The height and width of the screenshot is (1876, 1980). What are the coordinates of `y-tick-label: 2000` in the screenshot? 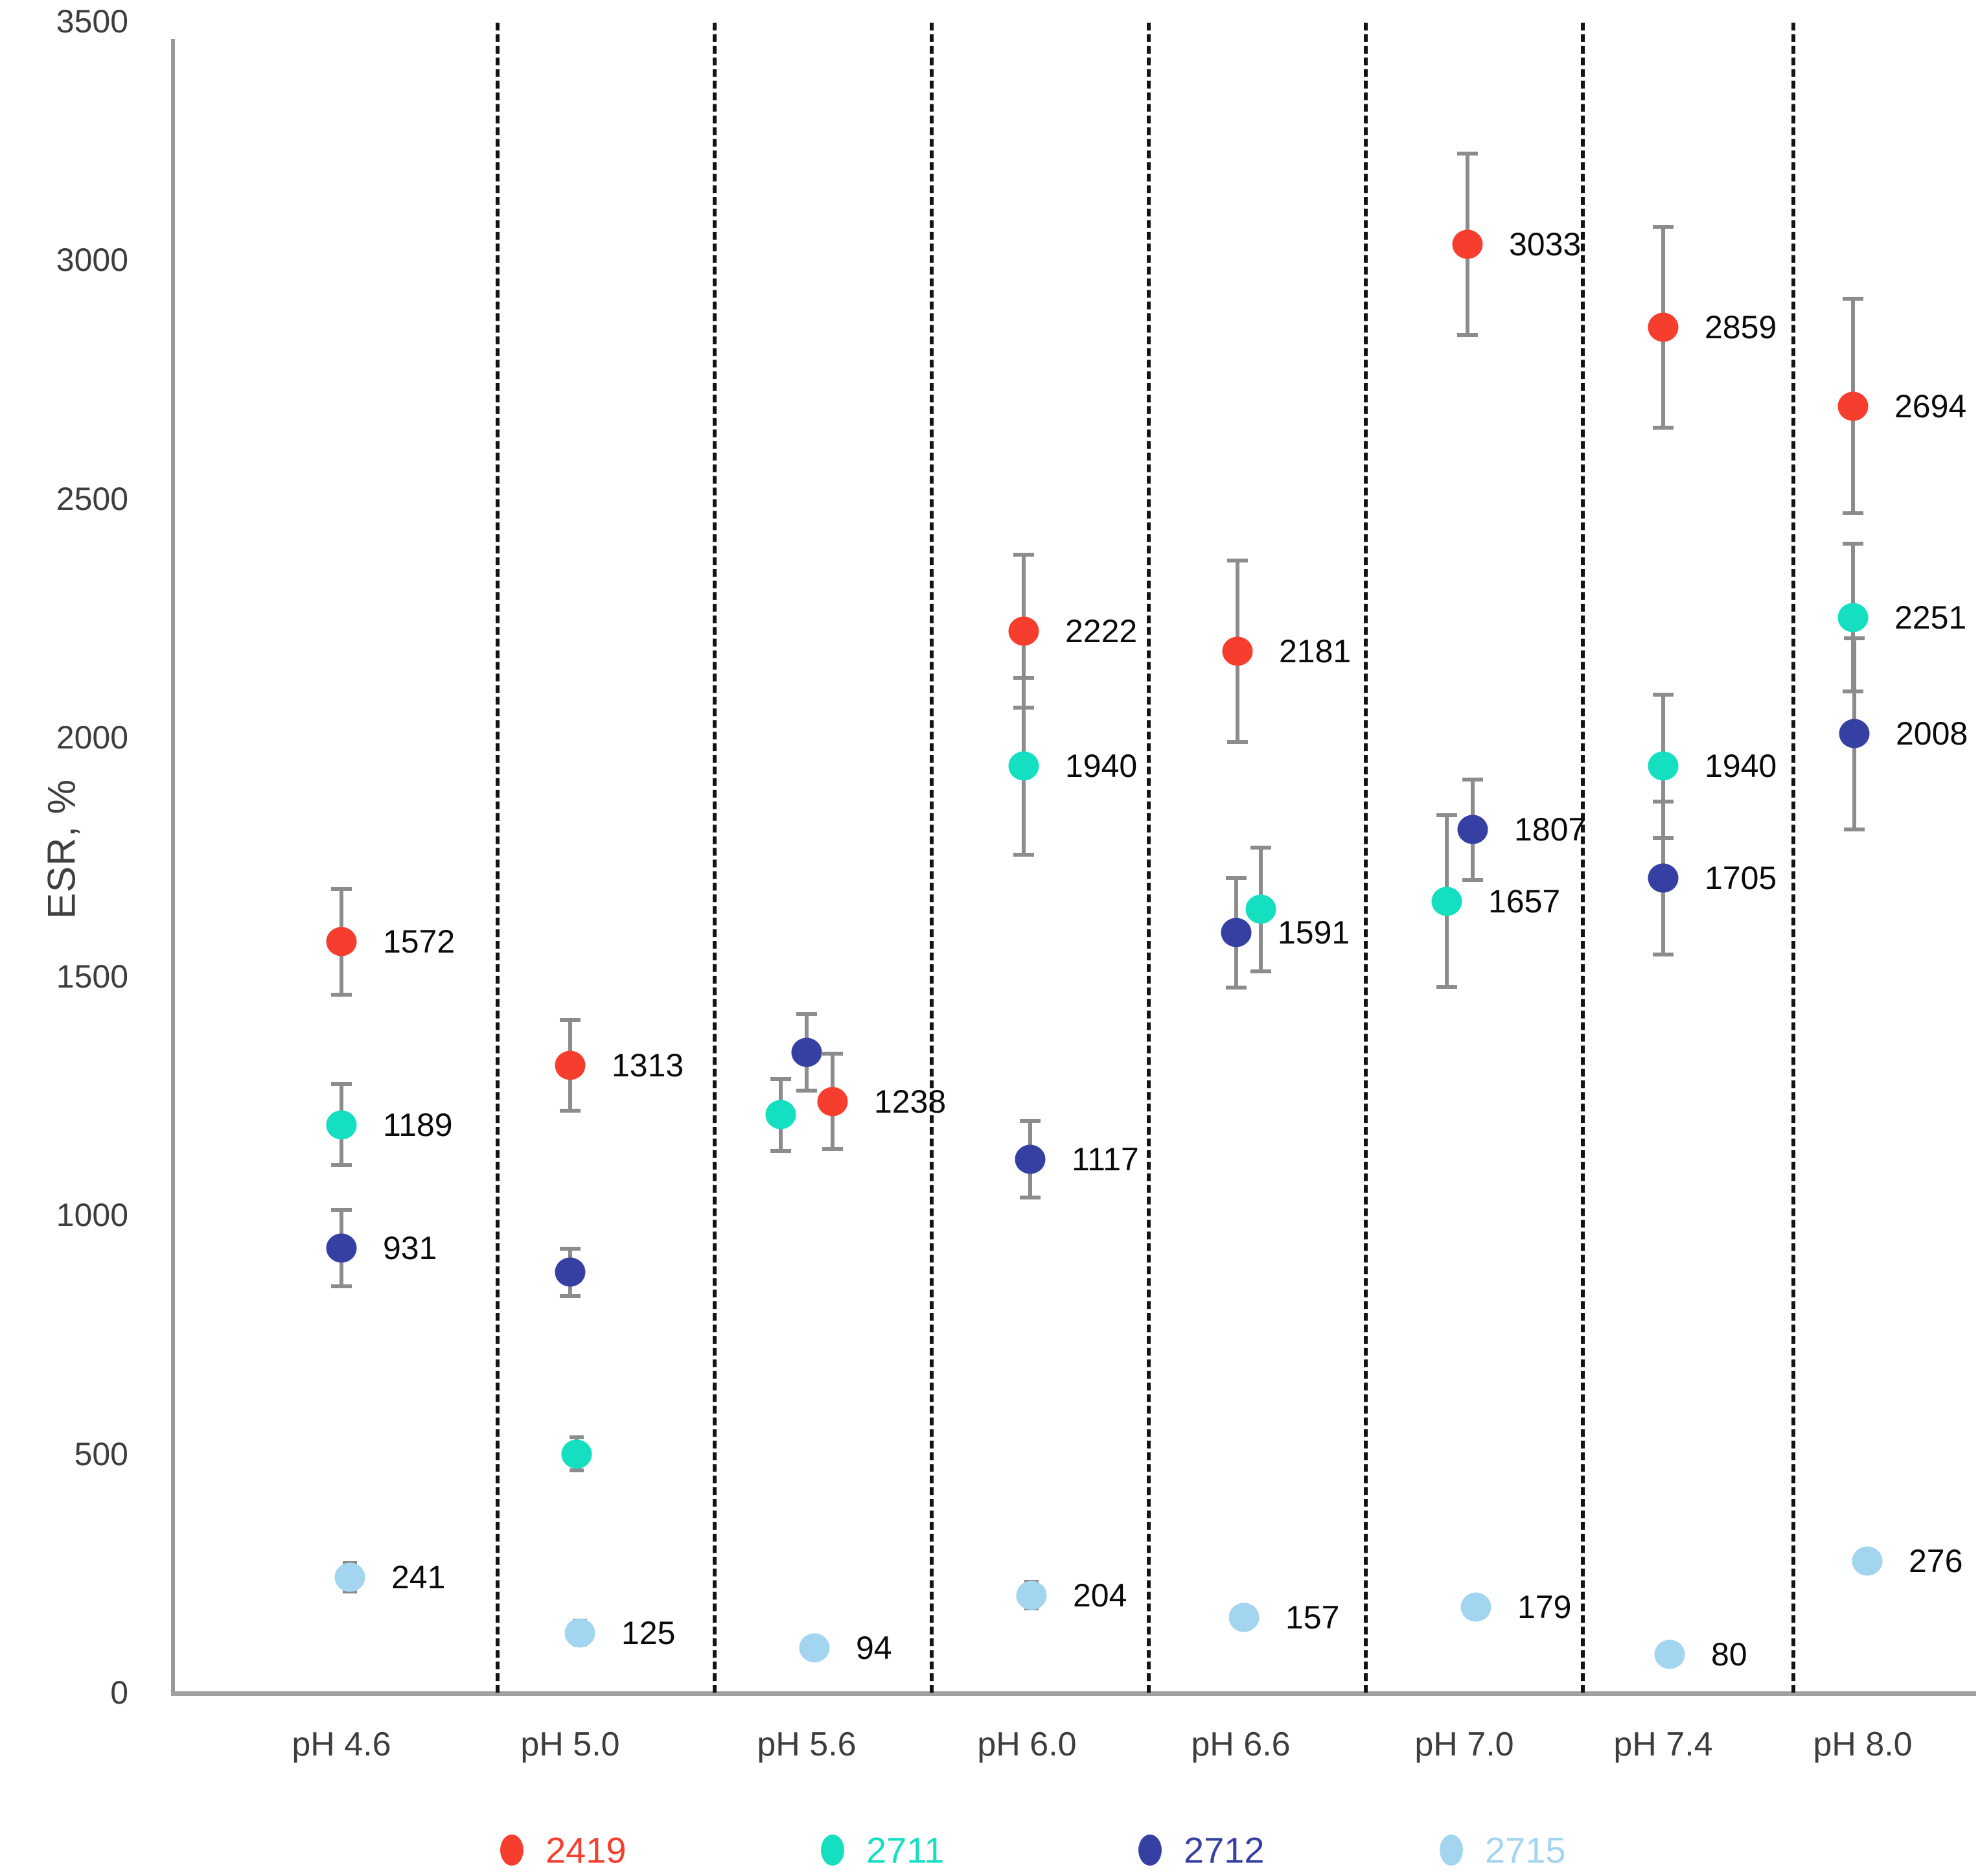 It's located at (92, 737).